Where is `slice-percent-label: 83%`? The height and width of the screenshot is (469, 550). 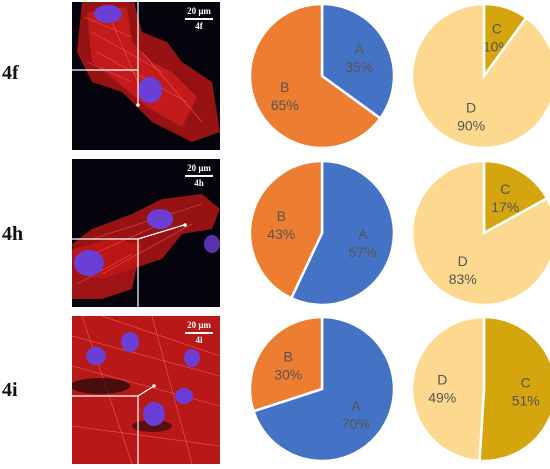 slice-percent-label: 83% is located at coordinates (463, 279).